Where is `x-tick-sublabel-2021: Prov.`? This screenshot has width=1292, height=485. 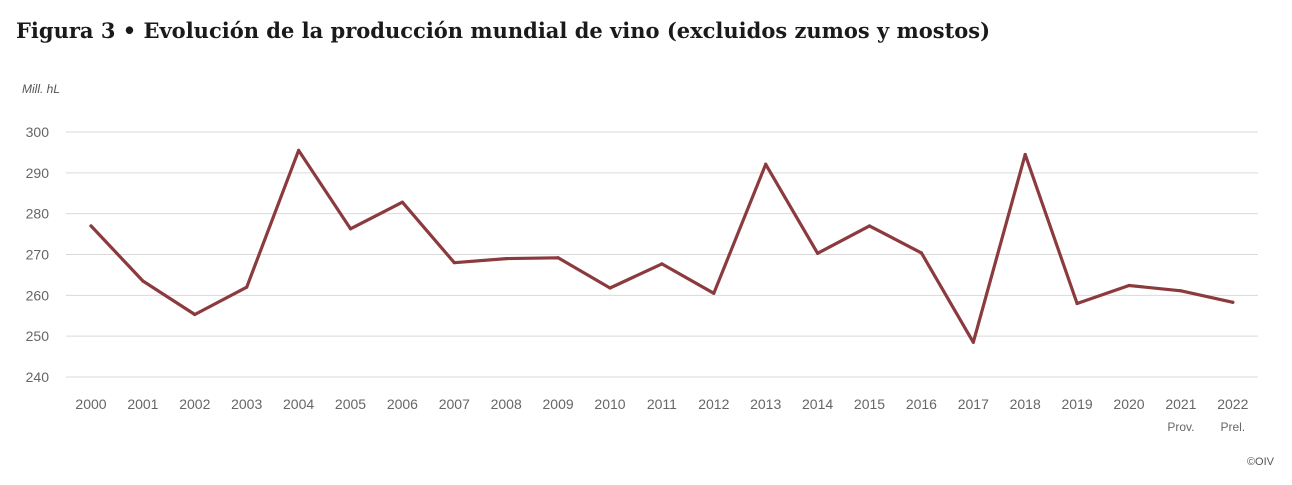
x-tick-sublabel-2021: Prov. is located at coordinates (1180, 427).